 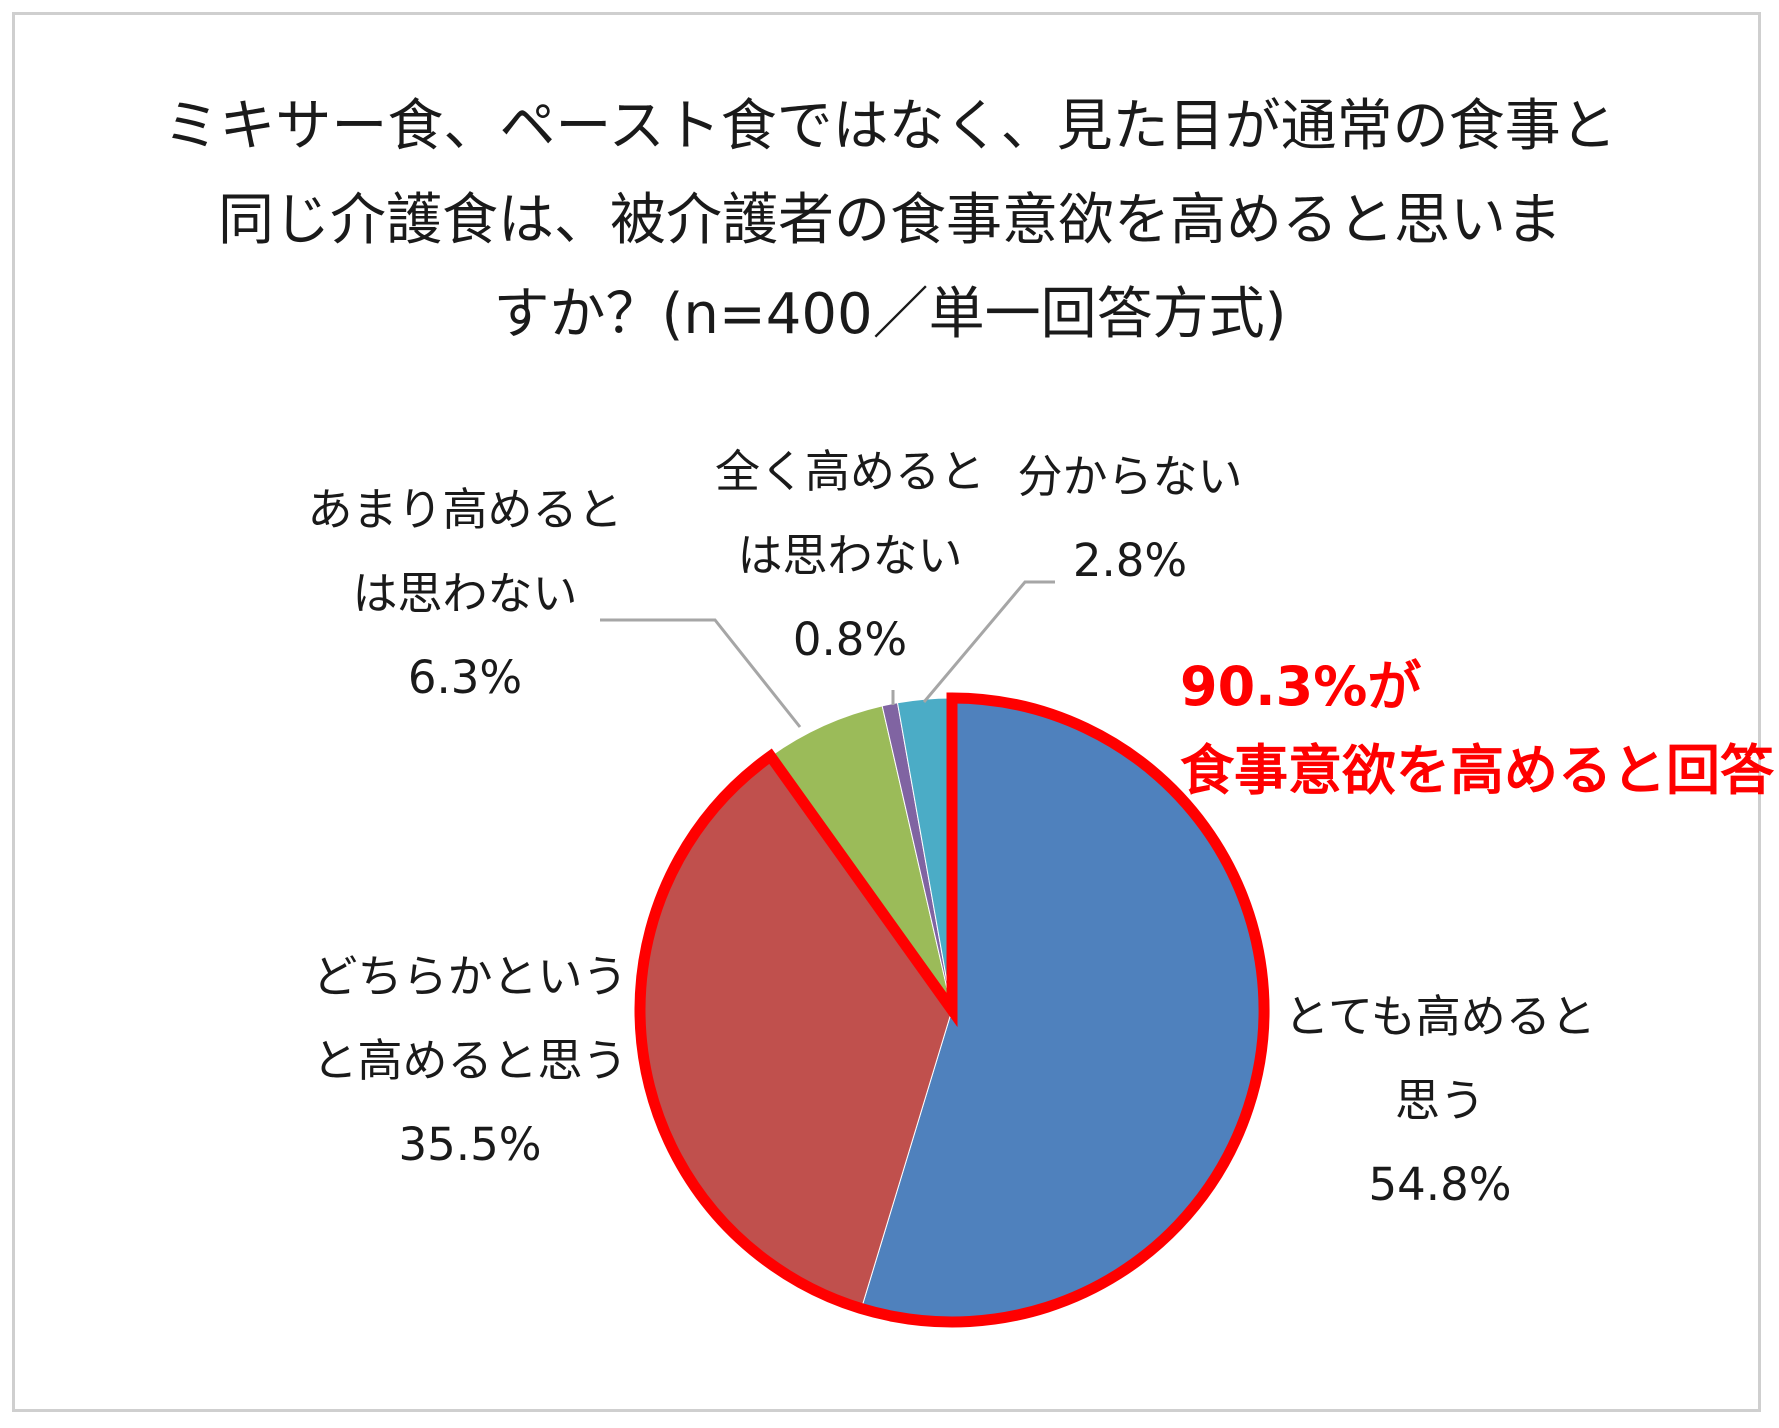 I want to click on highlight-callout: 90.3%が 食事意欲を高めると回答, so click(x=1477, y=729).